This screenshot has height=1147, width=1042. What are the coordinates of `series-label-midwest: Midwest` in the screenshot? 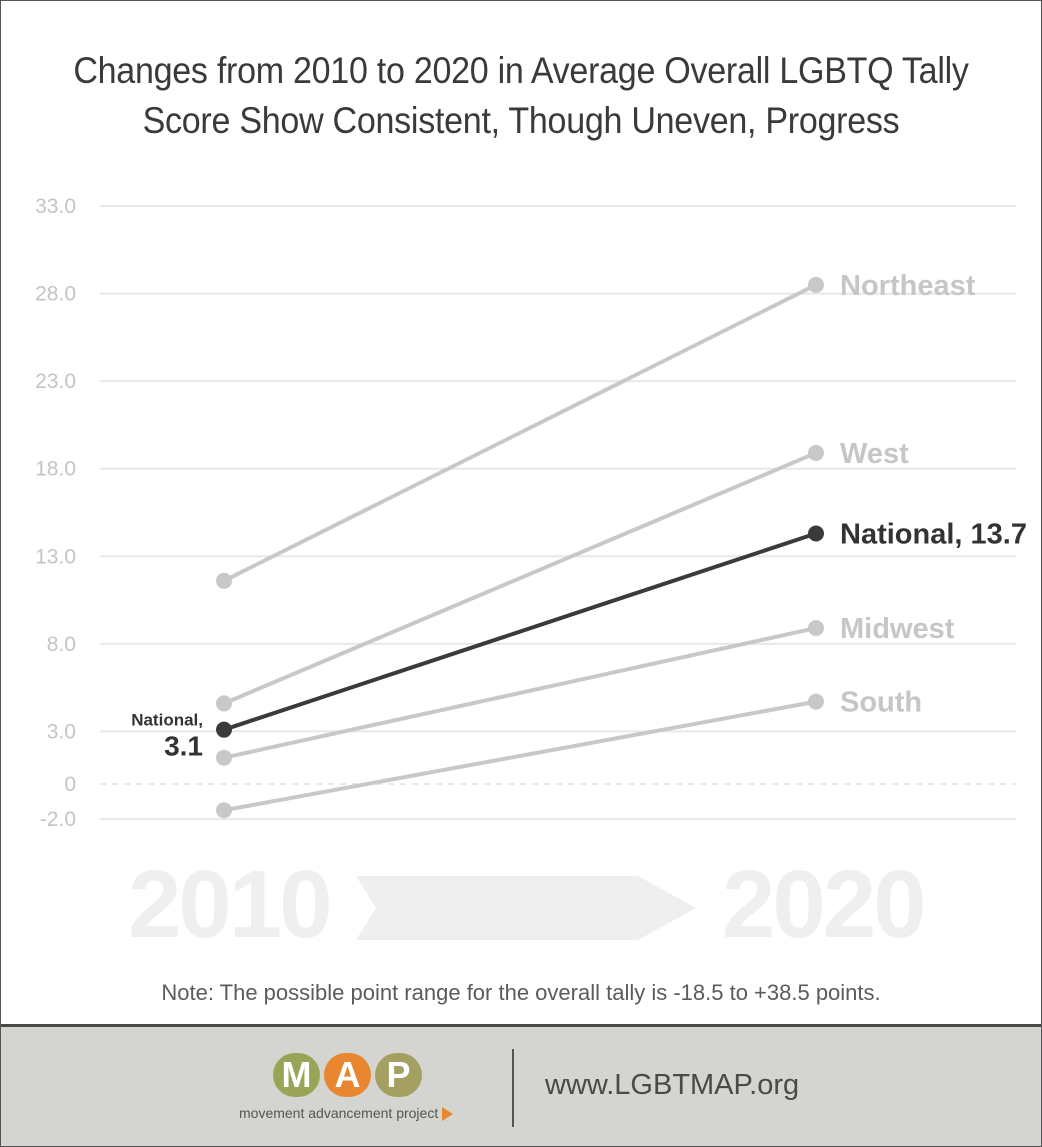 It's located at (897, 629).